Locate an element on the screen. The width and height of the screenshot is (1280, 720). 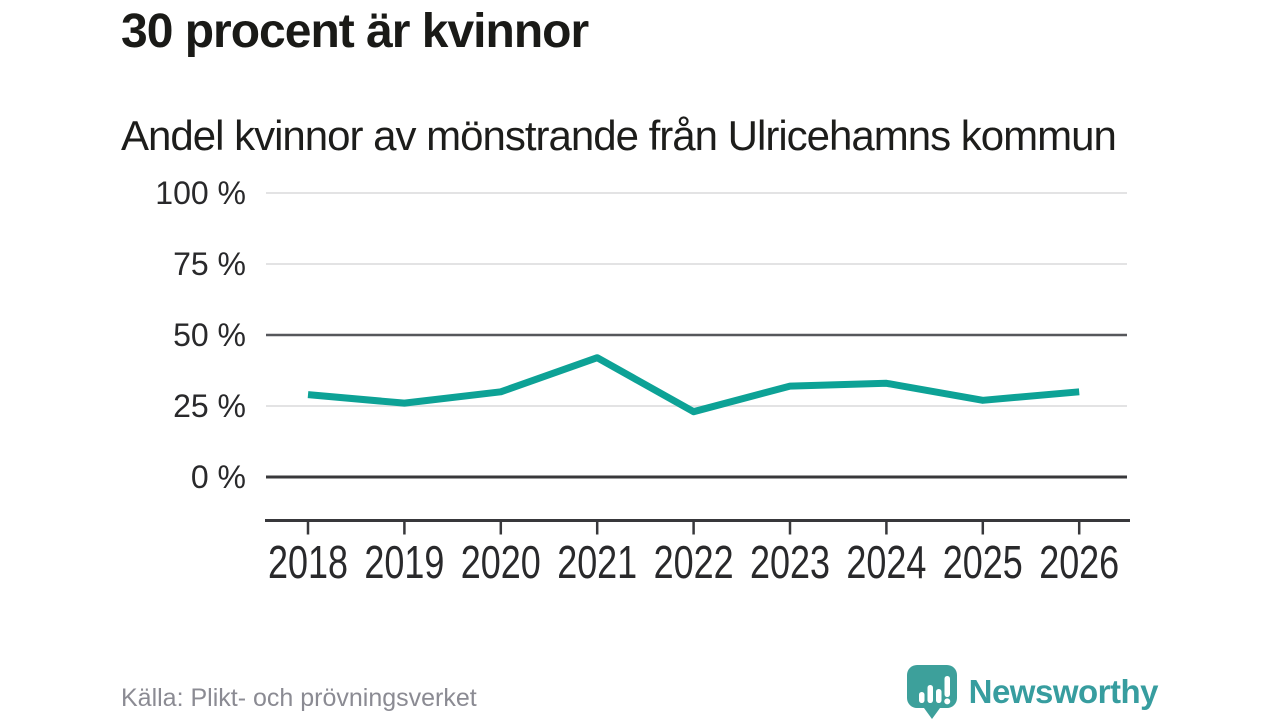
y-tick-label: 25 % is located at coordinates (209, 406).